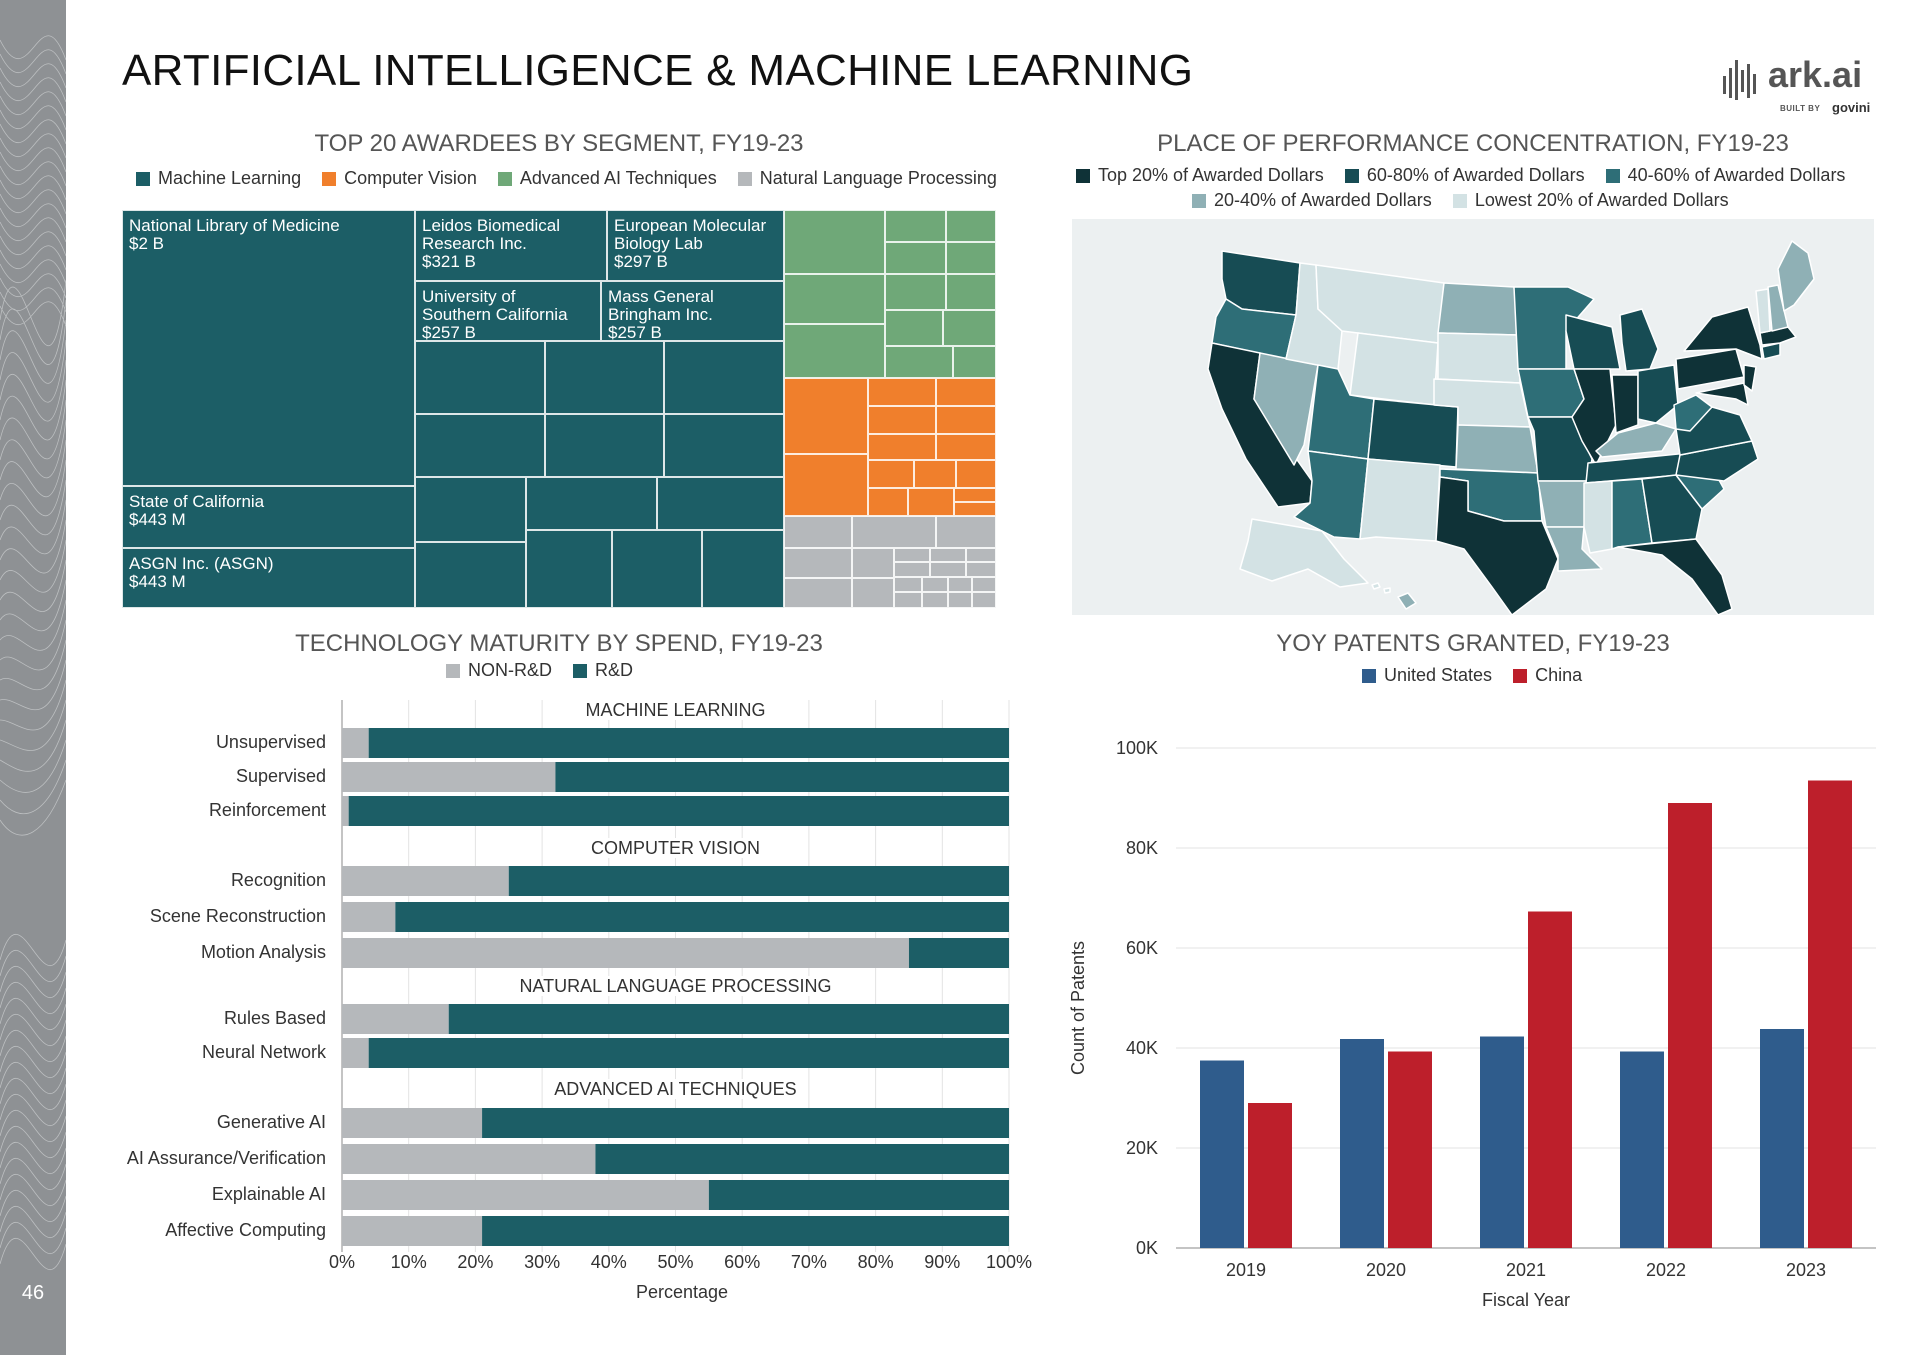  I want to click on legend-item-top-20: Top 20% of Awarded Dollars, so click(1200, 175).